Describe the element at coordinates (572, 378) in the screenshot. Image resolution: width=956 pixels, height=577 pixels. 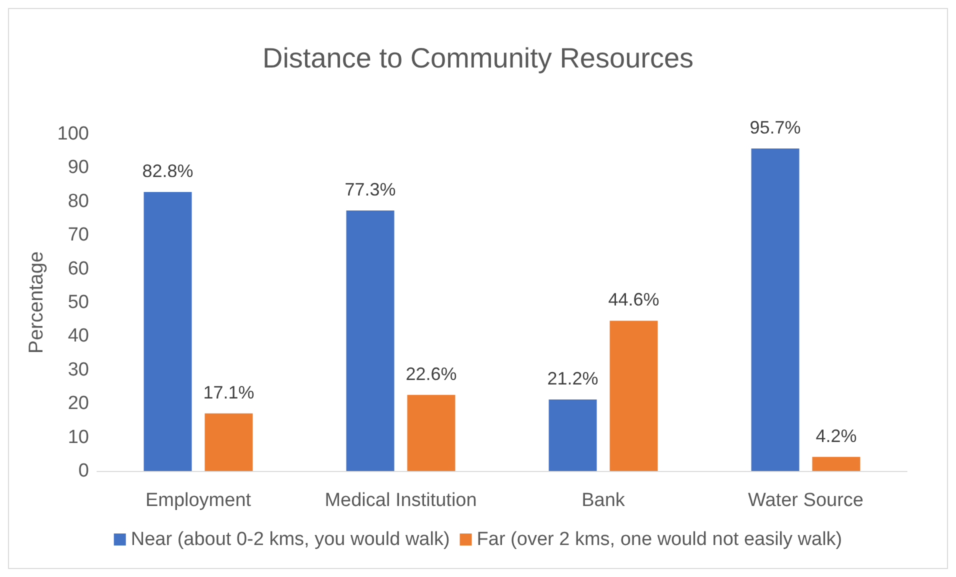
I see `data-label: 21.2%` at that location.